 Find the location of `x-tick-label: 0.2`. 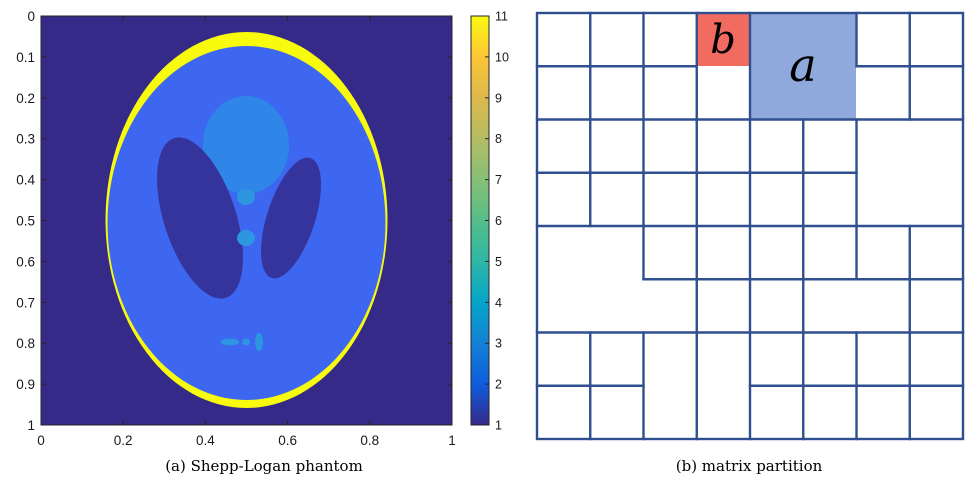

x-tick-label: 0.2 is located at coordinates (123, 440).